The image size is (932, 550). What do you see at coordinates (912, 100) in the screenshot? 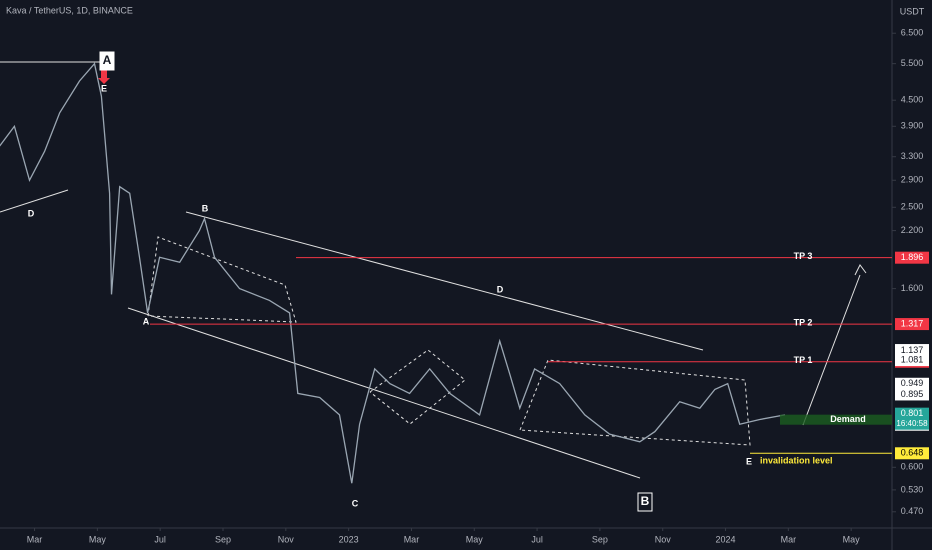
I see `y-tick-label: 4.500` at bounding box center [912, 100].